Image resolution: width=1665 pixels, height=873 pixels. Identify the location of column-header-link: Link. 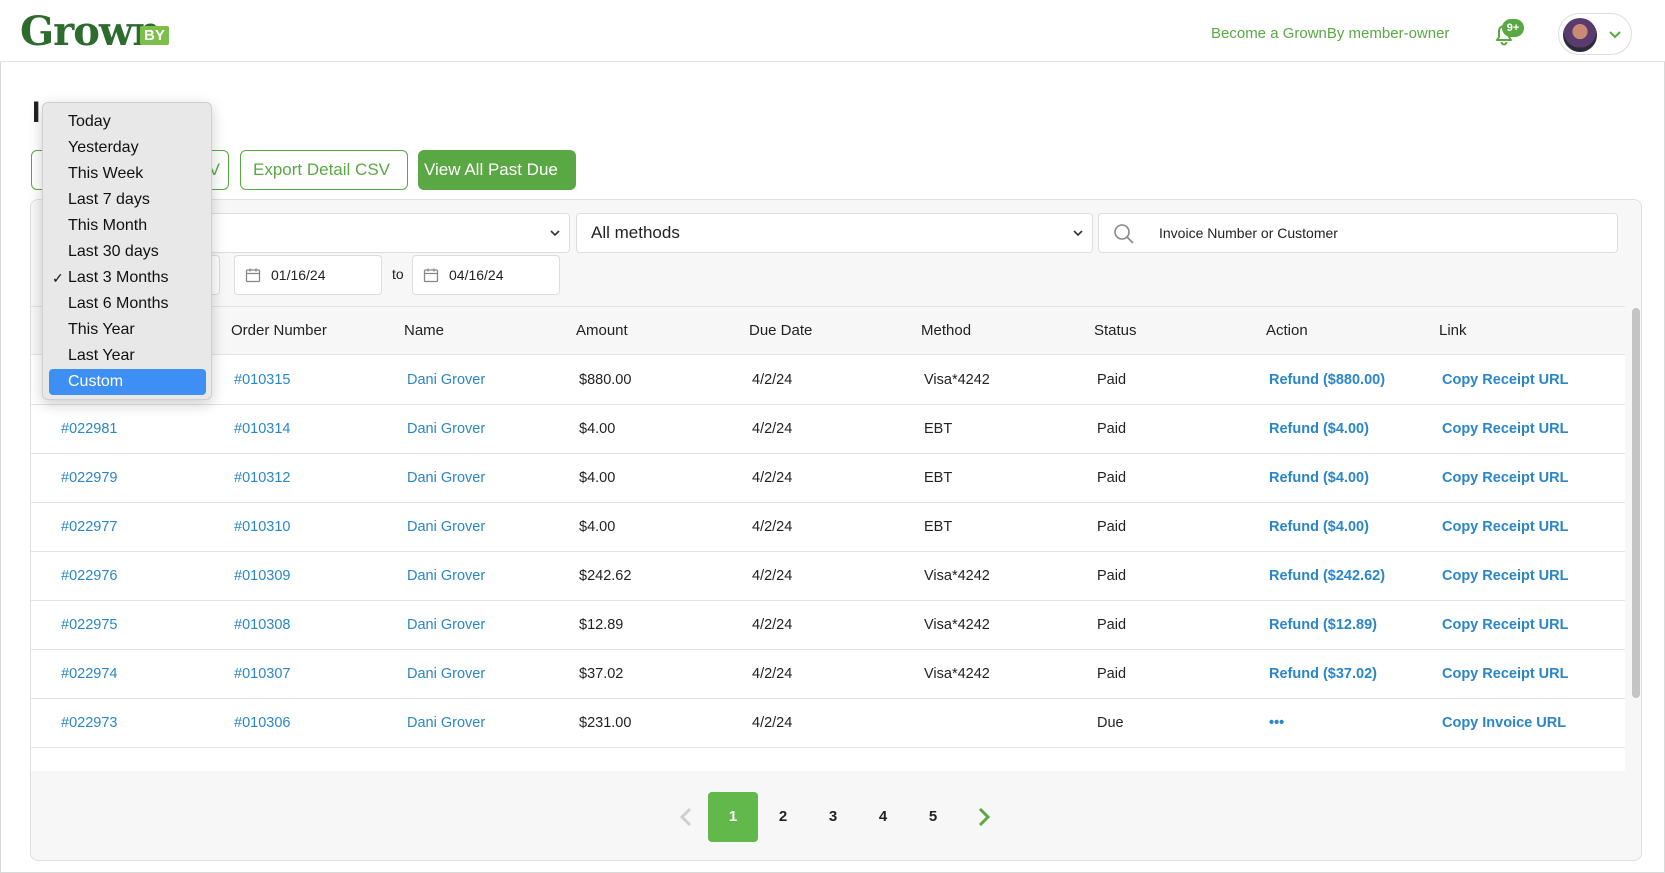
(1453, 330).